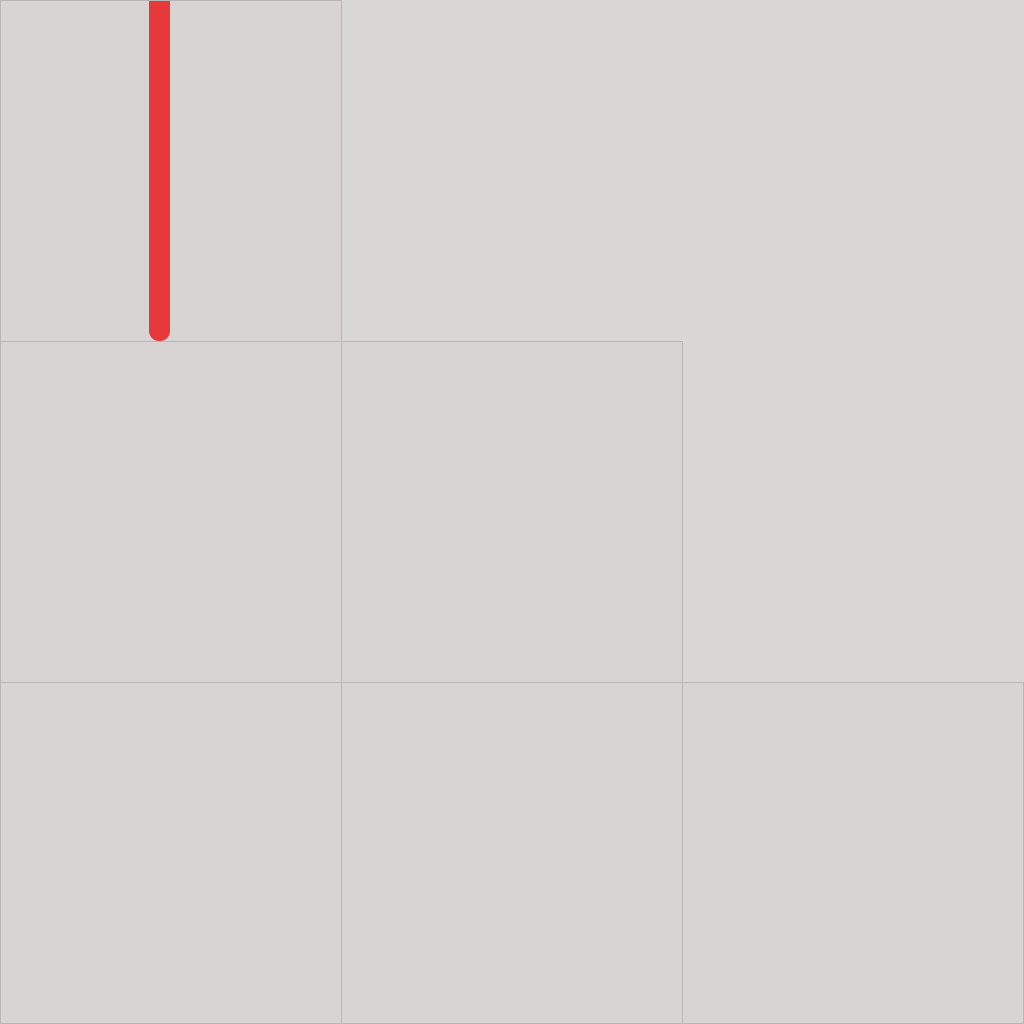  What do you see at coordinates (159, 171) in the screenshot?
I see `red-marker-bar` at bounding box center [159, 171].